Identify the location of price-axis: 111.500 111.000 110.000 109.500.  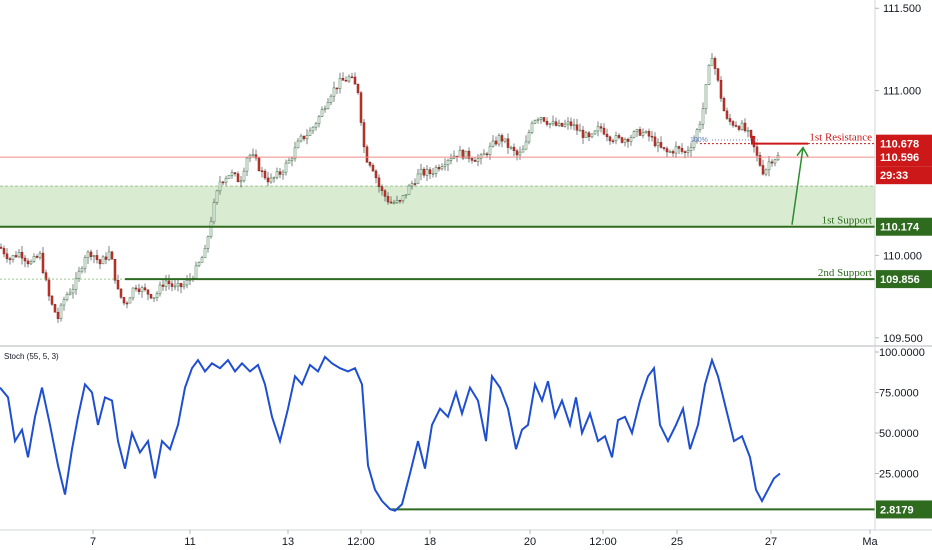
(899, 174).